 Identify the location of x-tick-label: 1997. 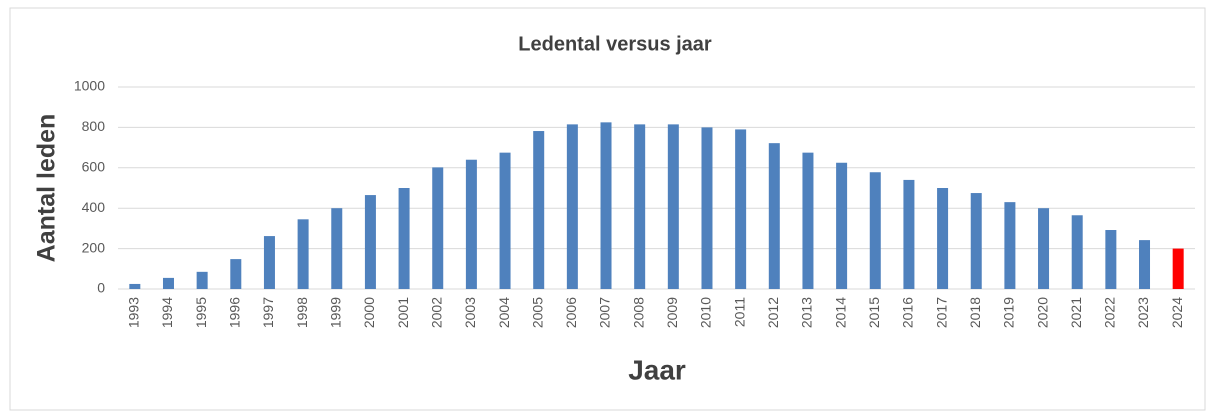
(268, 312).